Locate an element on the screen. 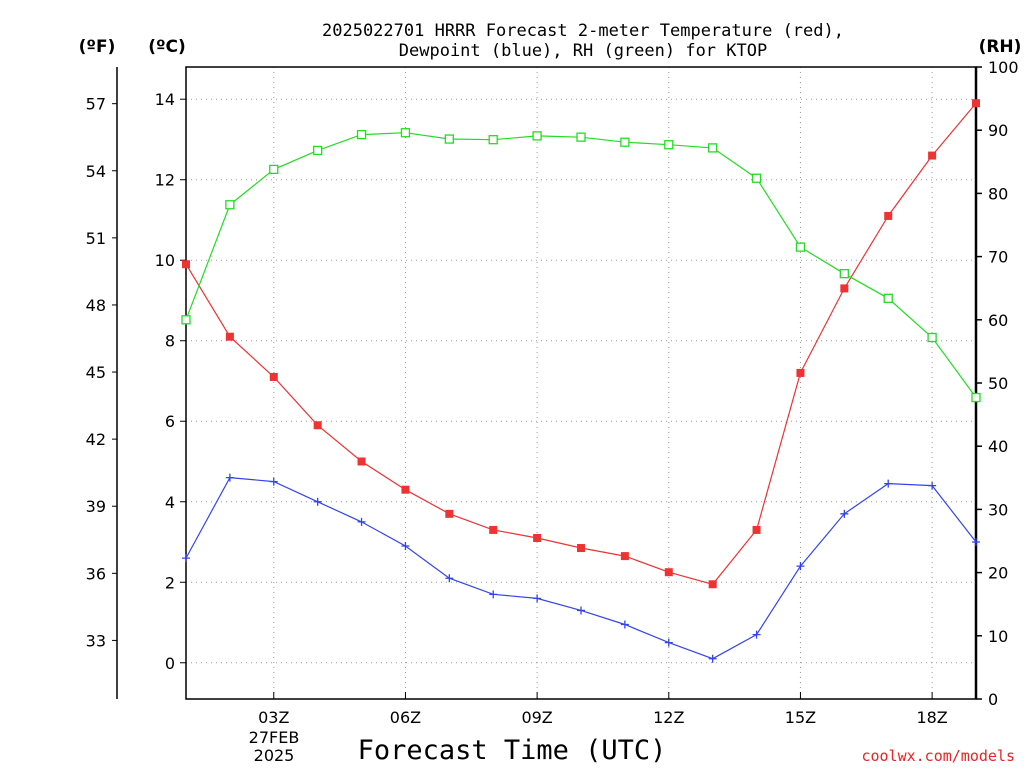 The height and width of the screenshot is (768, 1024). rh-tick-label: 80 is located at coordinates (998, 193).